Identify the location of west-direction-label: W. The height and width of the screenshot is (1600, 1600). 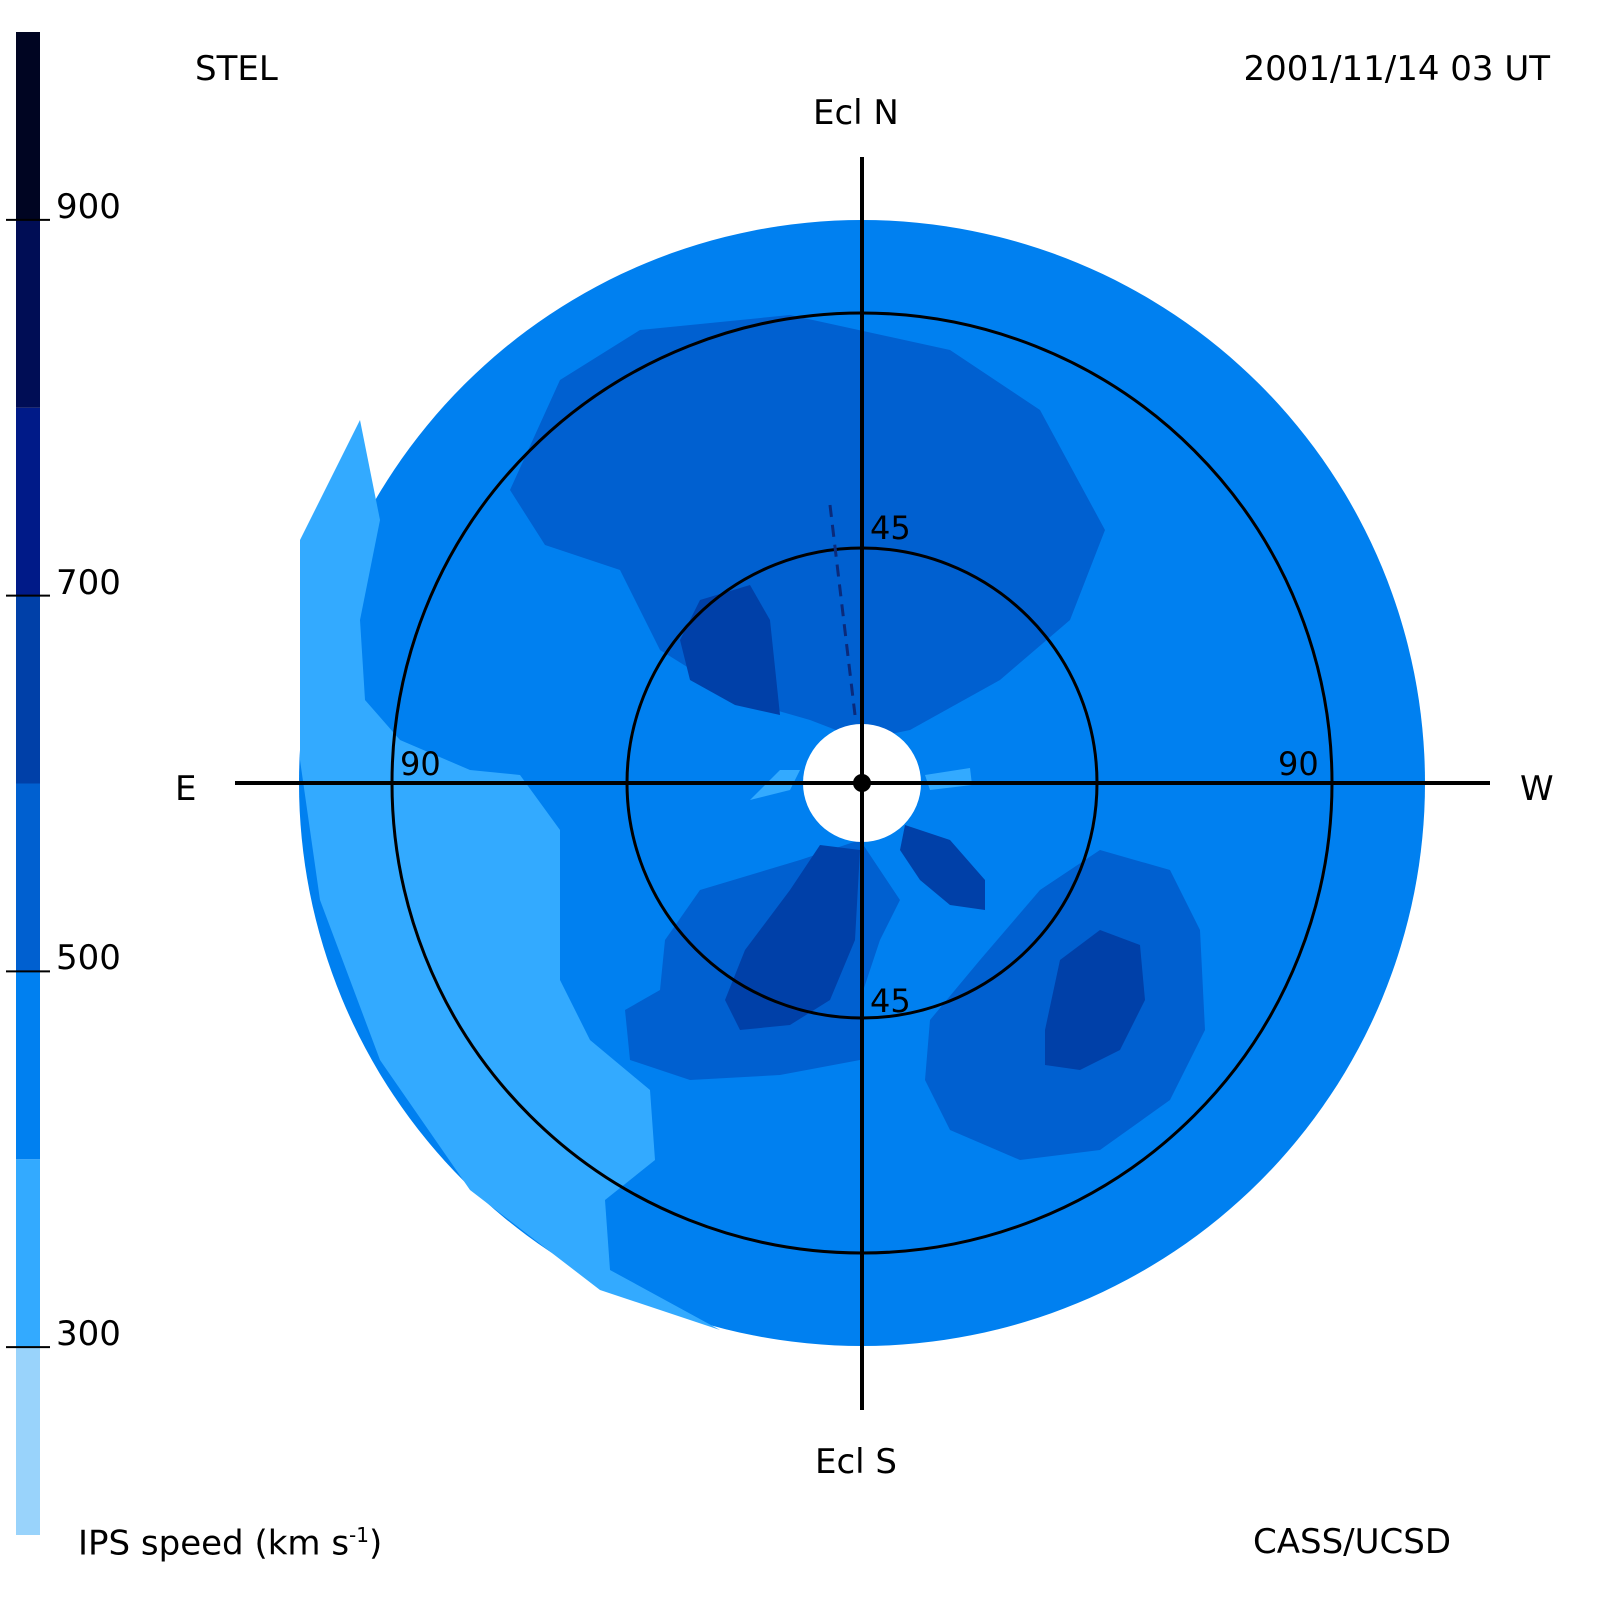
(1537, 789).